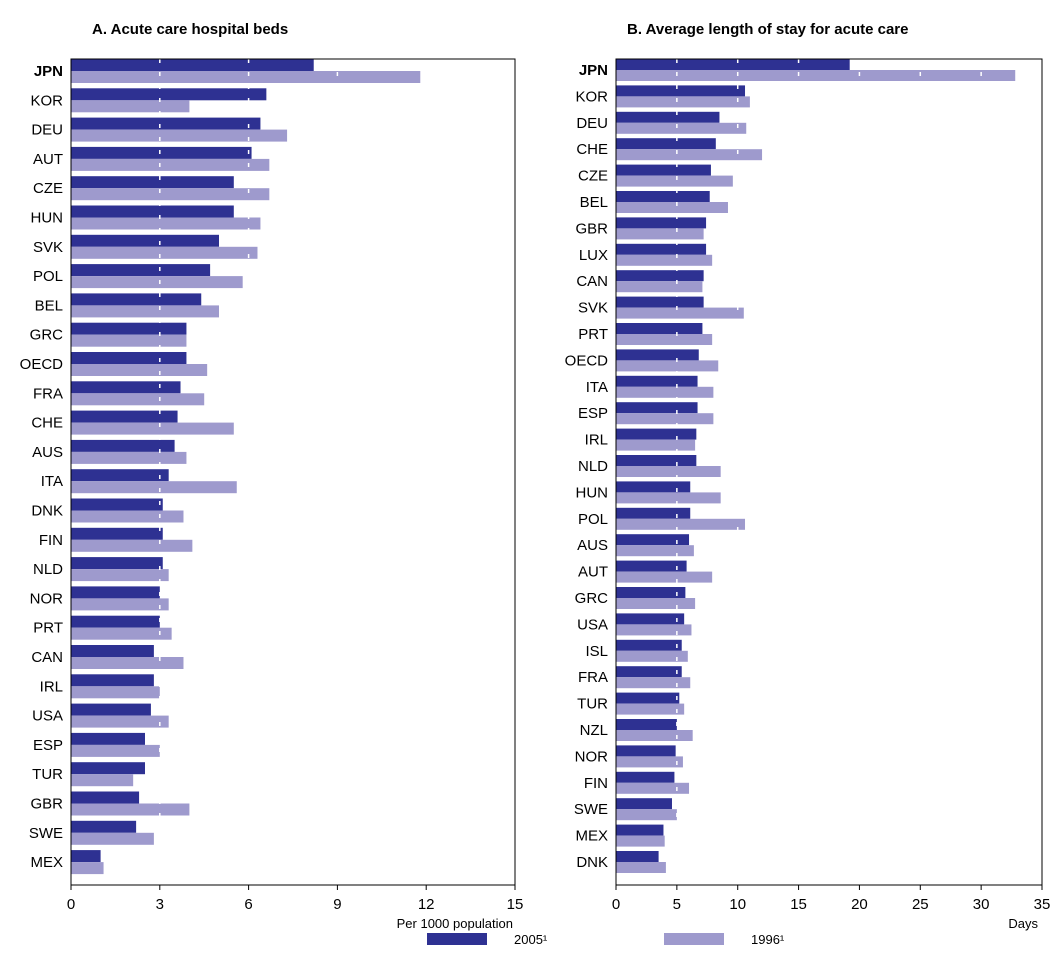 The image size is (1055, 974). Describe the element at coordinates (587, 360) in the screenshot. I see `category-label-oecd: OECD` at that location.